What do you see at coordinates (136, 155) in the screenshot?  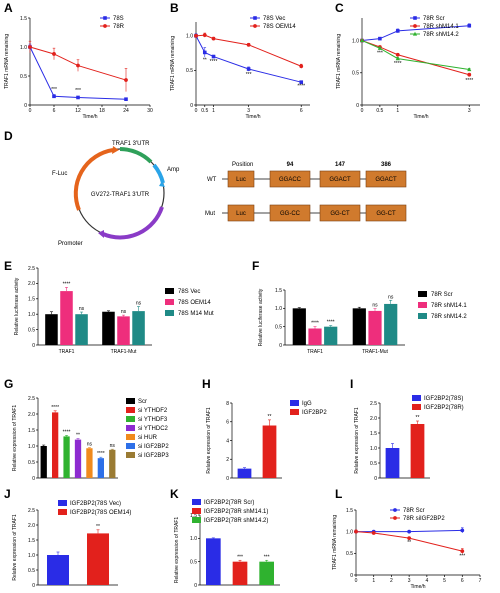 I see `utr-segment` at bounding box center [136, 155].